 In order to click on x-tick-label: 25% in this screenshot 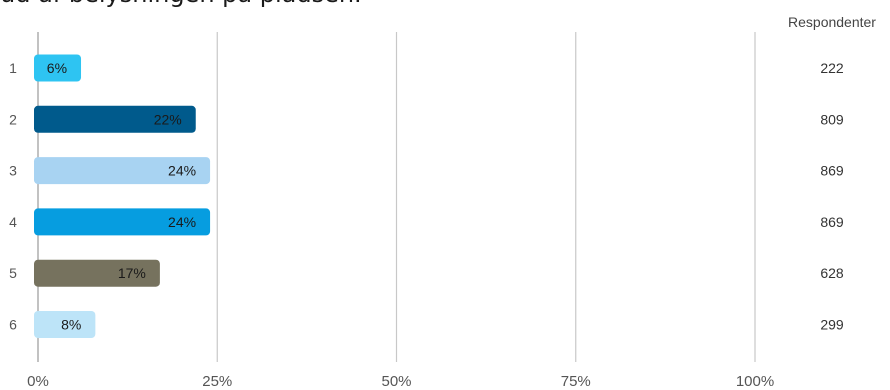, I will do `click(217, 381)`.